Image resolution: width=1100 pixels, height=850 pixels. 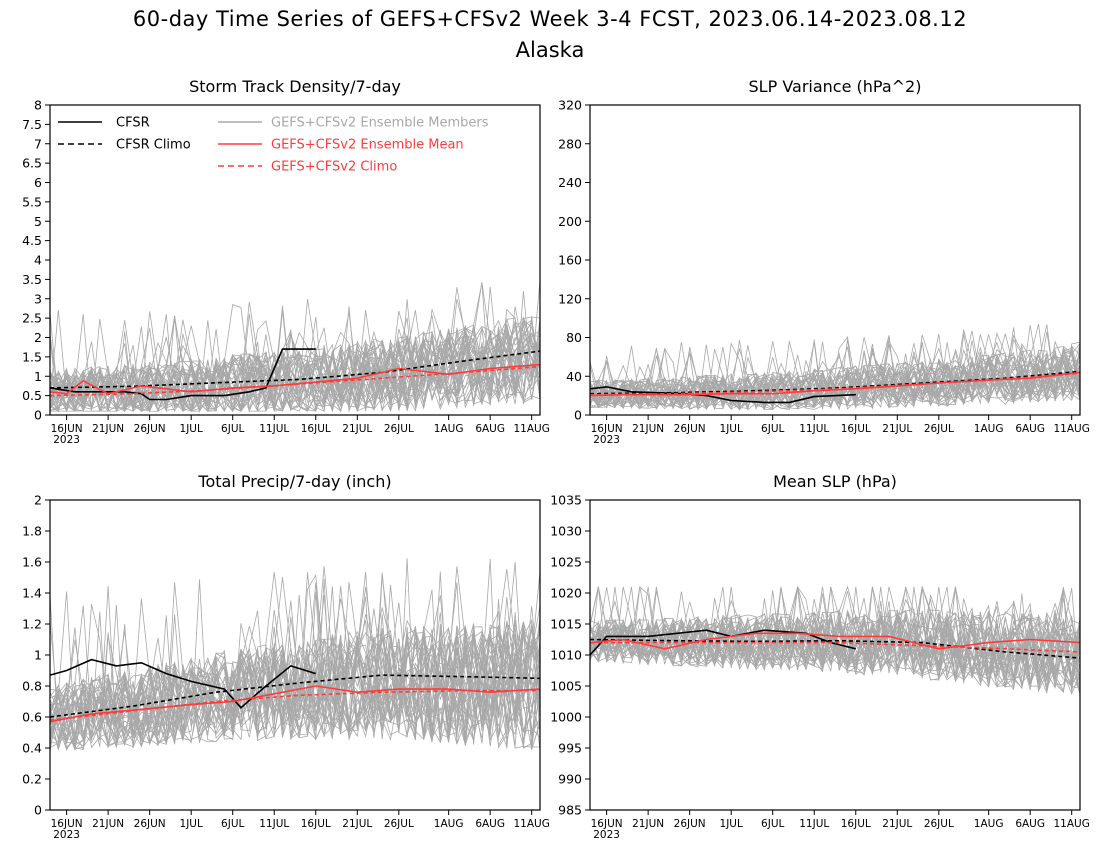 What do you see at coordinates (32, 748) in the screenshot?
I see `y-tick-label: 0.4` at bounding box center [32, 748].